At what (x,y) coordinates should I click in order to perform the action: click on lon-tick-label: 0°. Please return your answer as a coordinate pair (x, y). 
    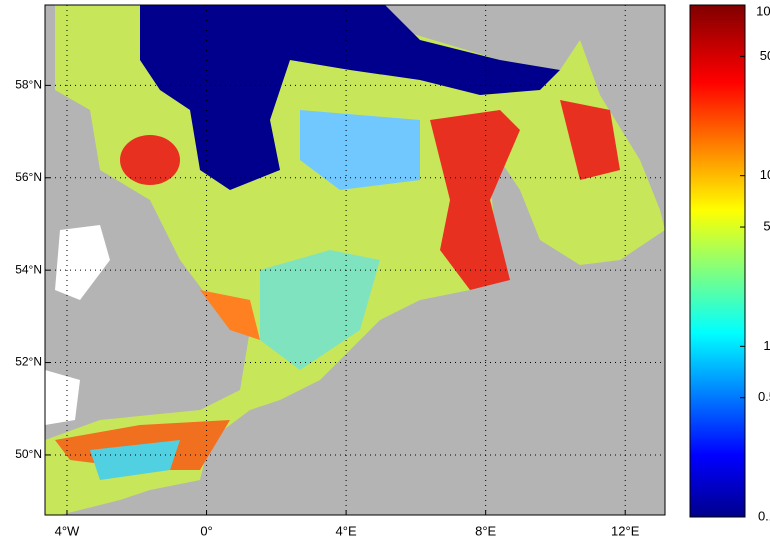
    Looking at the image, I should click on (206, 530).